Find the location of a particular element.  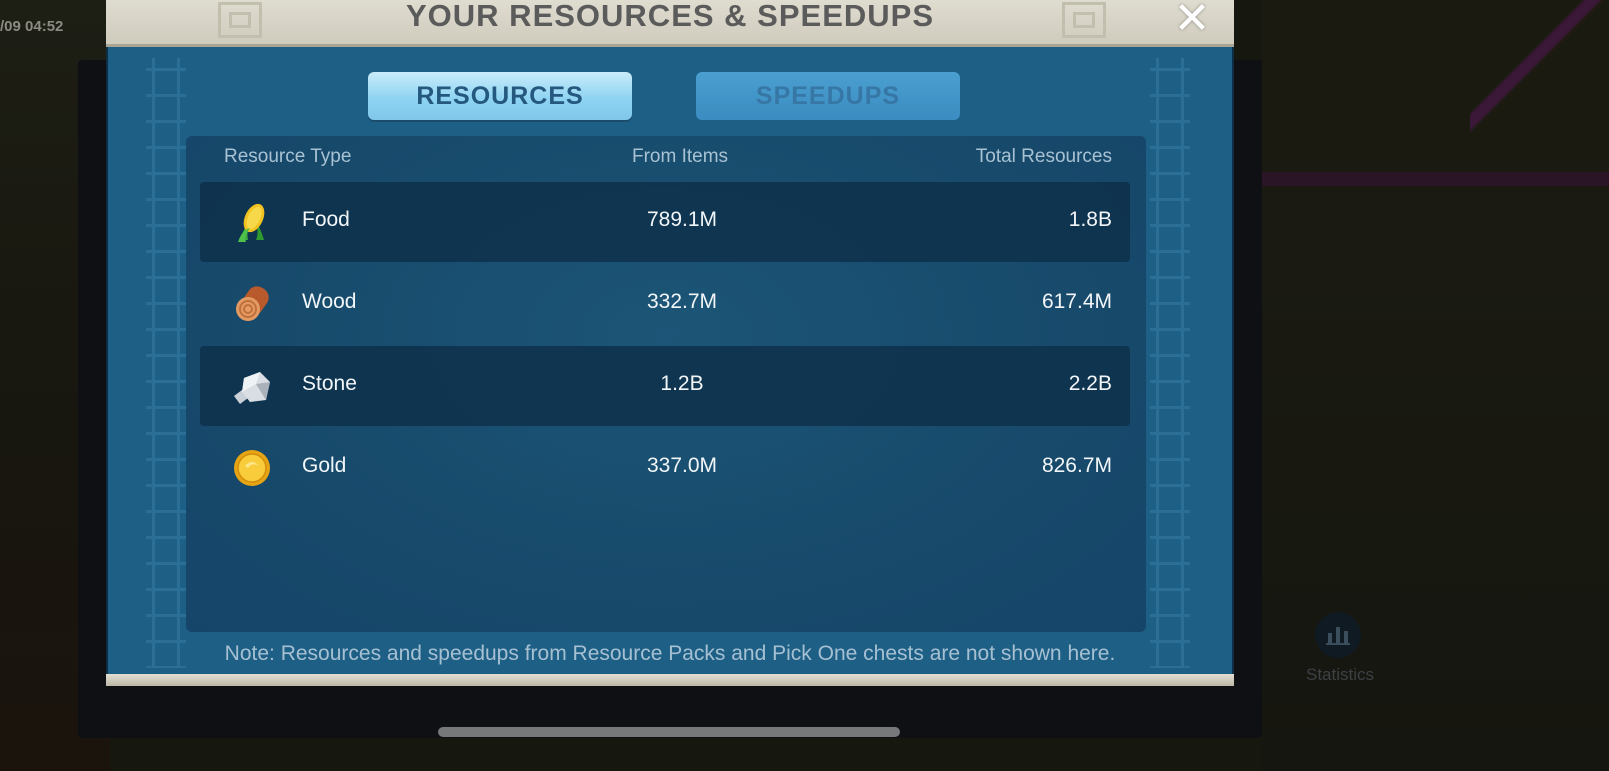

resource-name: Food is located at coordinates (326, 219).